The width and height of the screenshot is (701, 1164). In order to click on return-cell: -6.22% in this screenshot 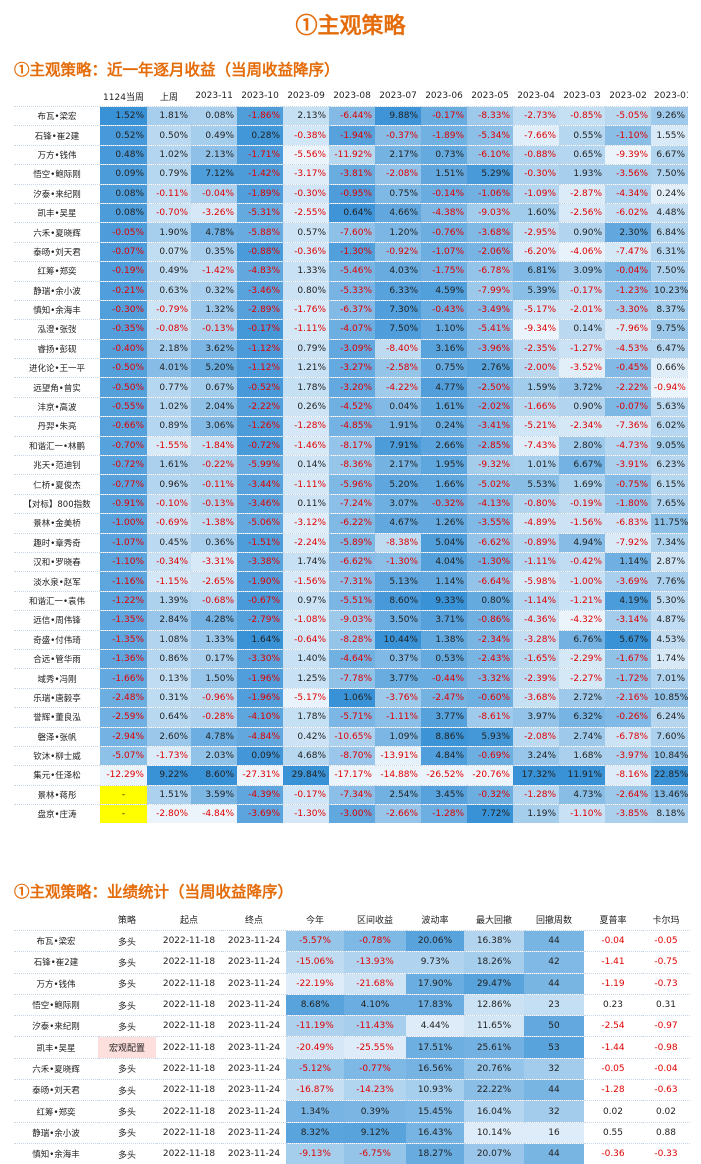, I will do `click(352, 523)`.